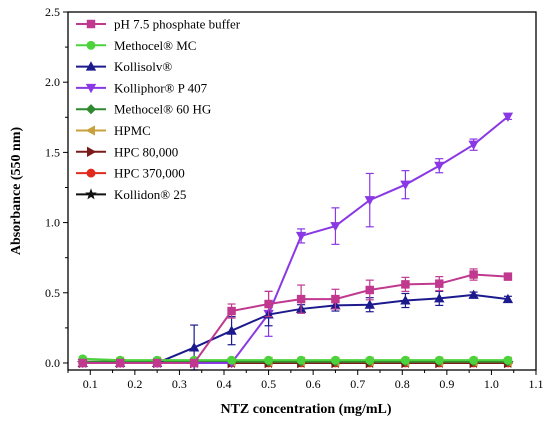 The height and width of the screenshot is (423, 550). Describe the element at coordinates (52, 223) in the screenshot. I see `y-tick-label: 1.0` at that location.